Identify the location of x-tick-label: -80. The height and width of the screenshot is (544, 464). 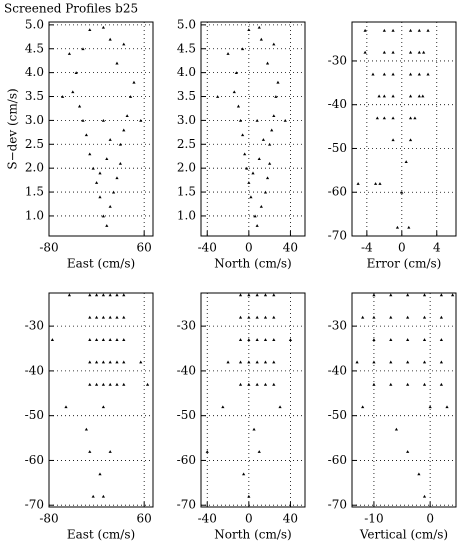
(48, 519).